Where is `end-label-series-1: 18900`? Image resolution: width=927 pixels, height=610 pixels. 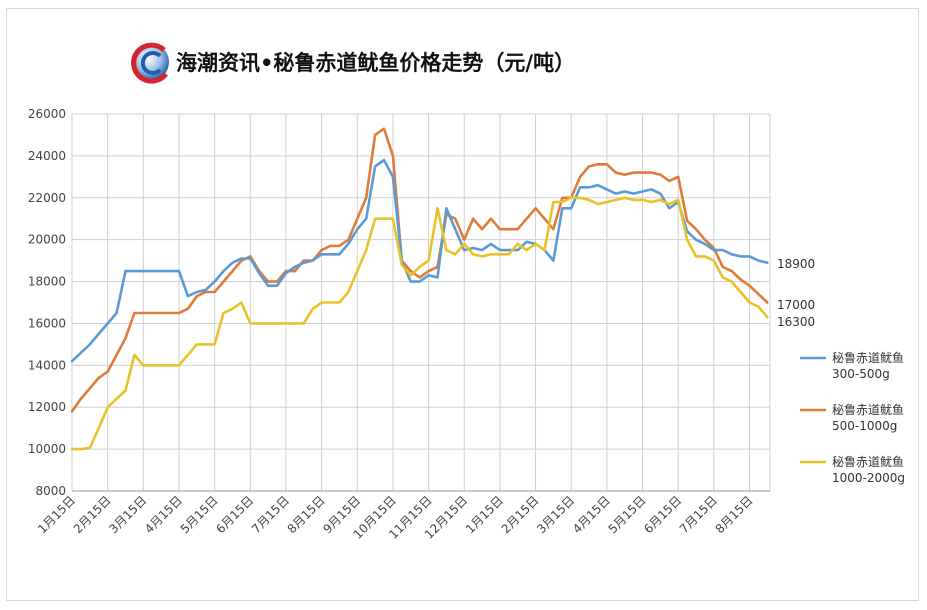 end-label-series-1: 18900 is located at coordinates (796, 264).